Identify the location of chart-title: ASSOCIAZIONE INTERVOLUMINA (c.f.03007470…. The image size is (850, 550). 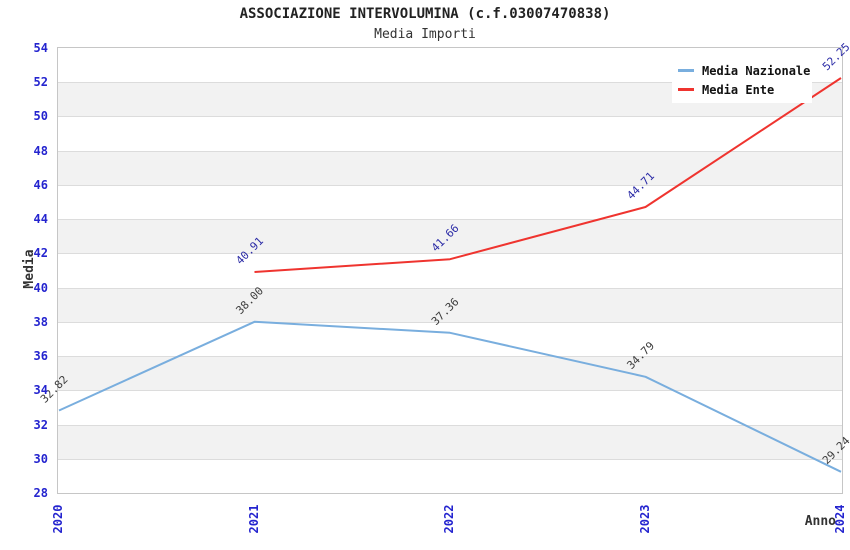
(425, 14).